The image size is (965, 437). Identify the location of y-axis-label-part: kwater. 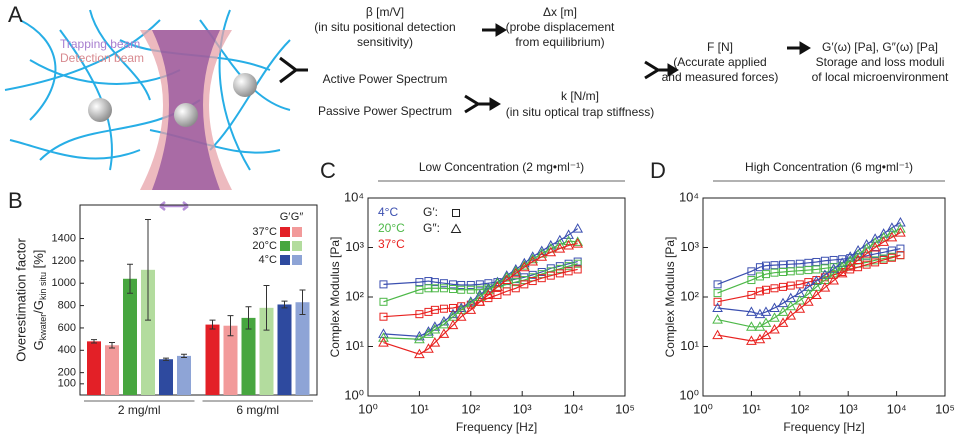
(43, 327).